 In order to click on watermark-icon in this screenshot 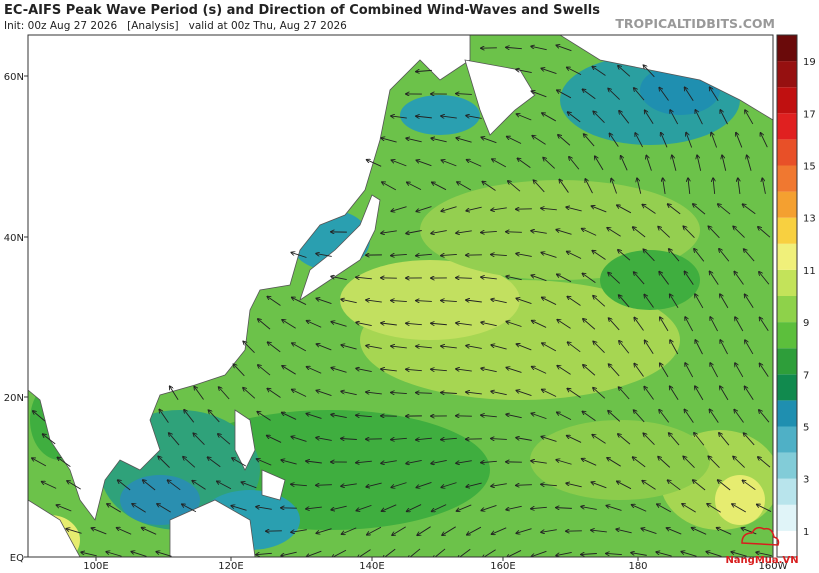, I will do `click(760, 536)`.